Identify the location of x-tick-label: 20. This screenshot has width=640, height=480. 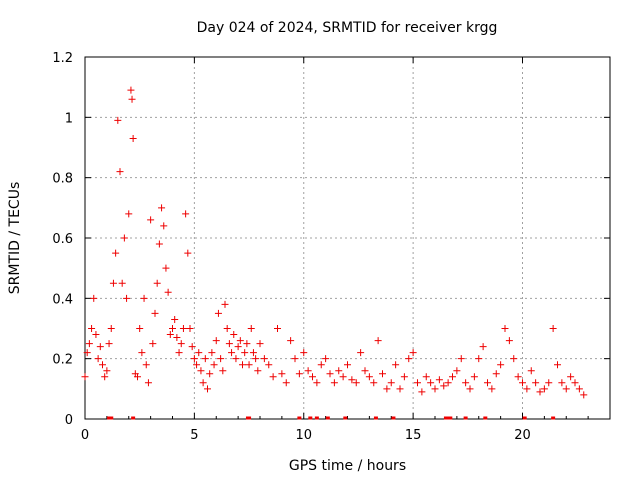
(522, 435).